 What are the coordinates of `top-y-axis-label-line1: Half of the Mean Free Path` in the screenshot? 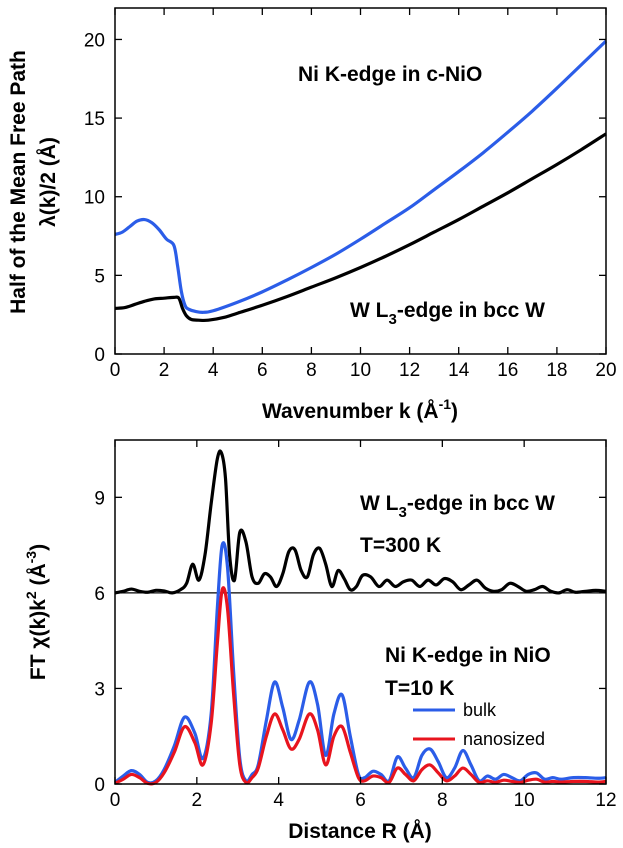 It's located at (18, 182).